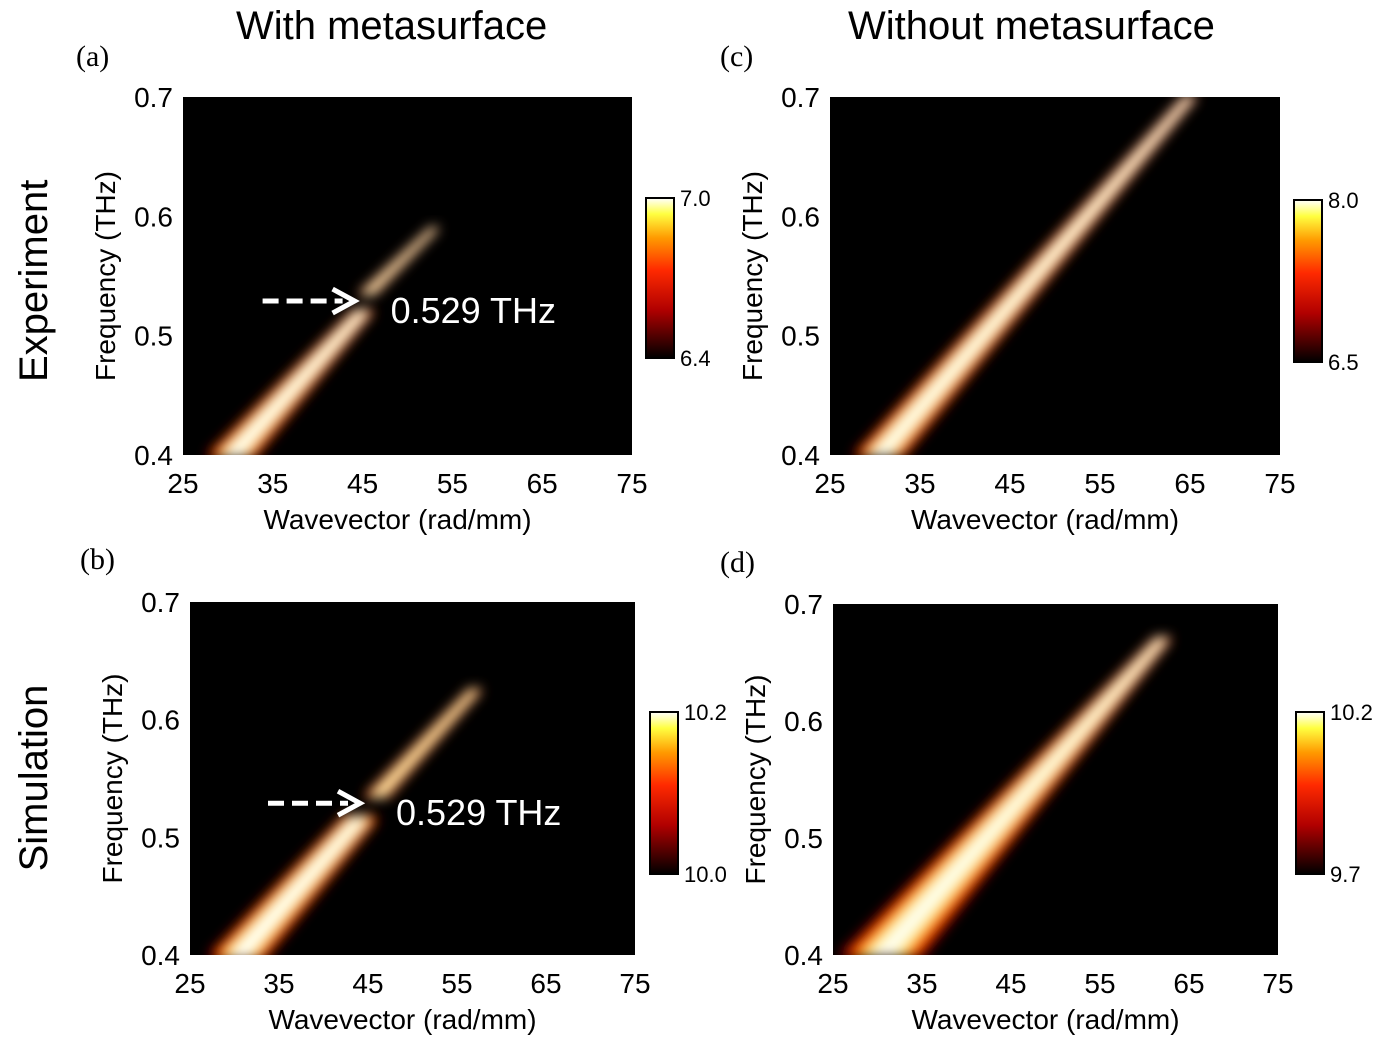  I want to click on panel-label-c: (c), so click(737, 56).